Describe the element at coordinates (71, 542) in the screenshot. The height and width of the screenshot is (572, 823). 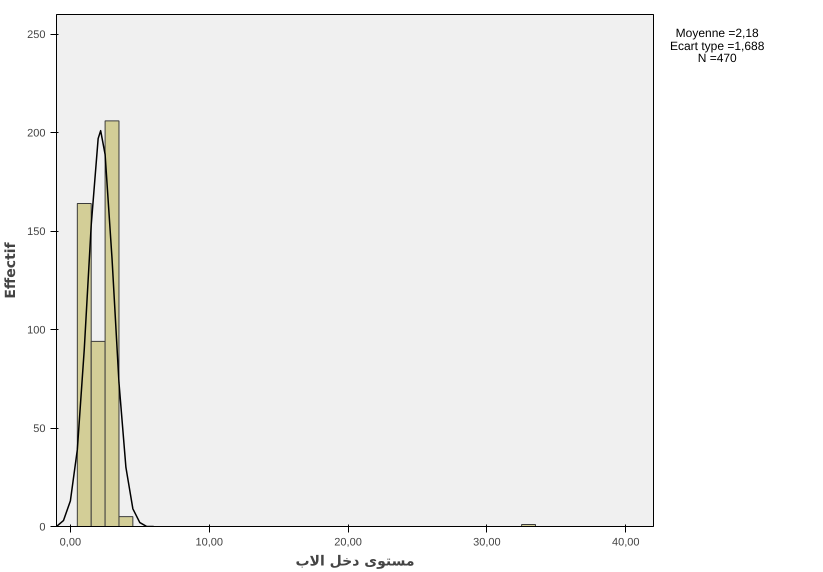
I see `x-tick-label: 0,00` at that location.